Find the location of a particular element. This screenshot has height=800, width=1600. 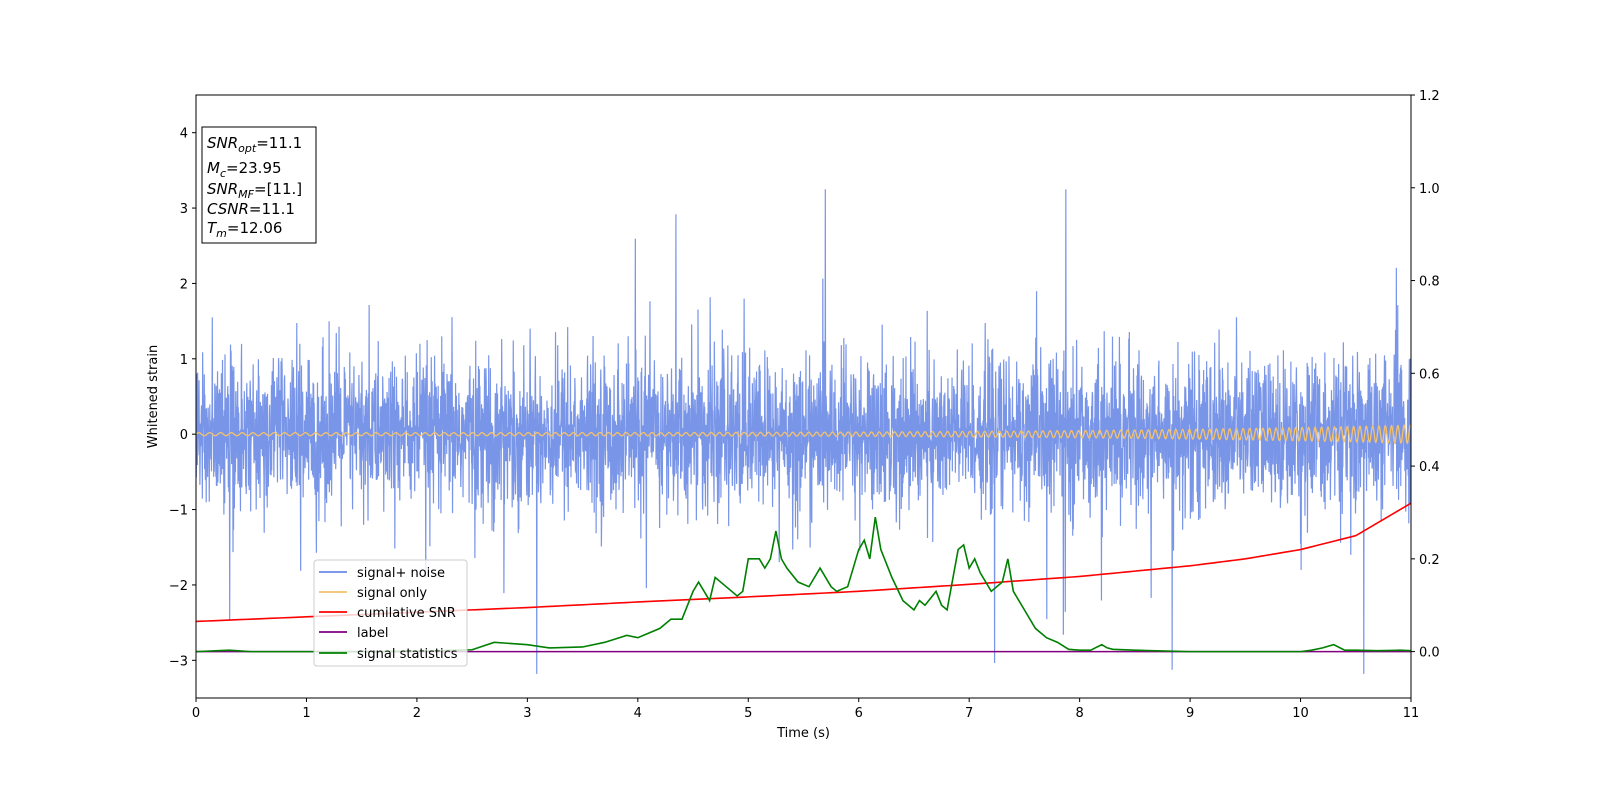

annotation-frame is located at coordinates (259, 185).